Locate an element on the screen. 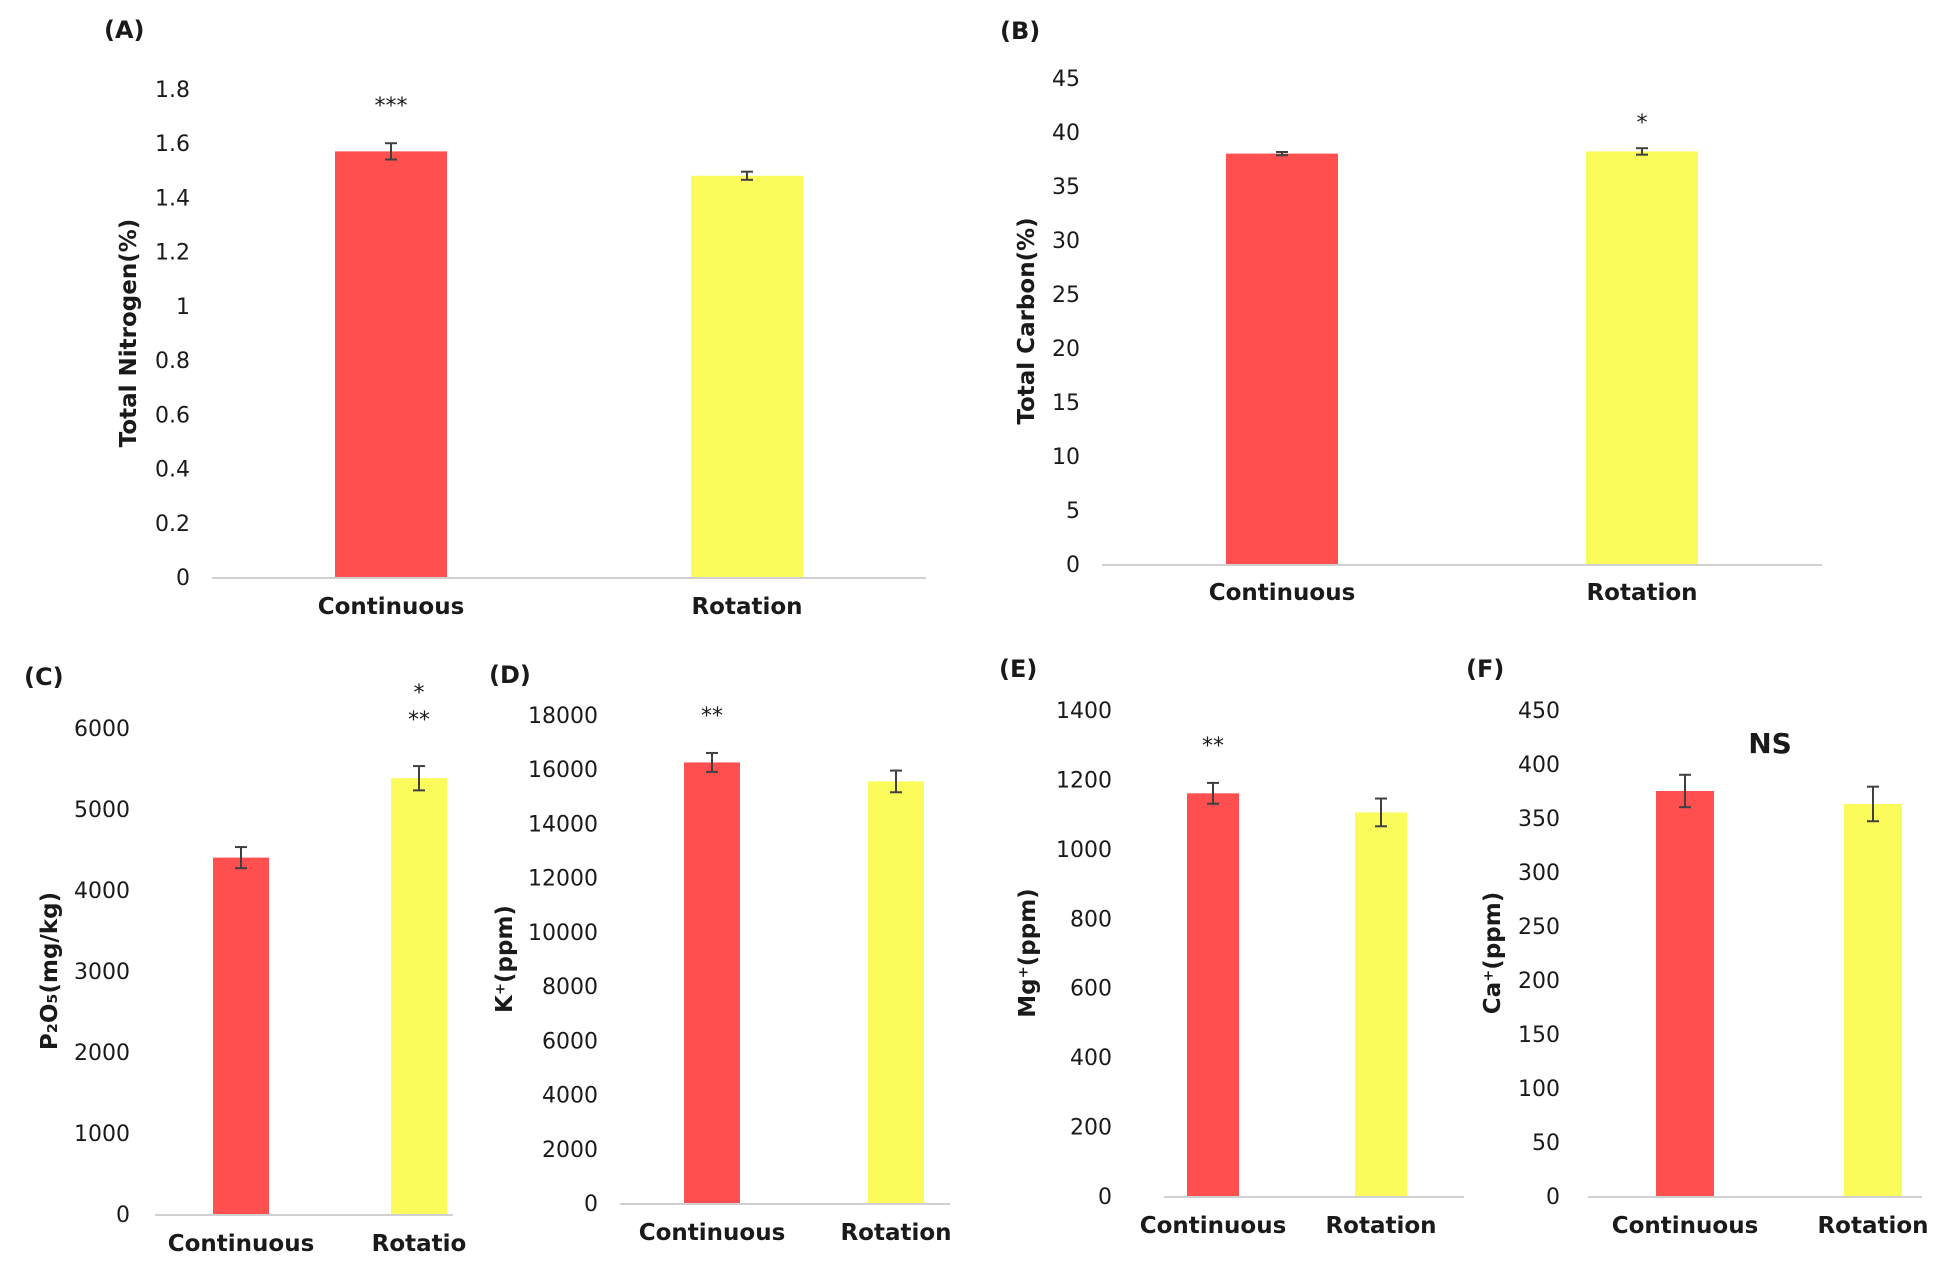 The height and width of the screenshot is (1272, 1937). y-tick-label: 14000 is located at coordinates (563, 824).